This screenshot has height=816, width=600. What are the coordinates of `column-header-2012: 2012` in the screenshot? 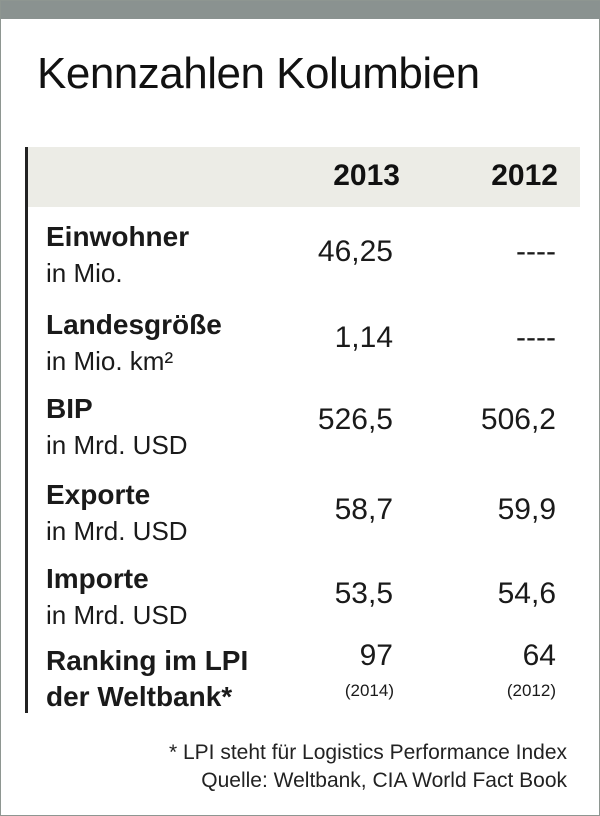 It's located at (524, 175).